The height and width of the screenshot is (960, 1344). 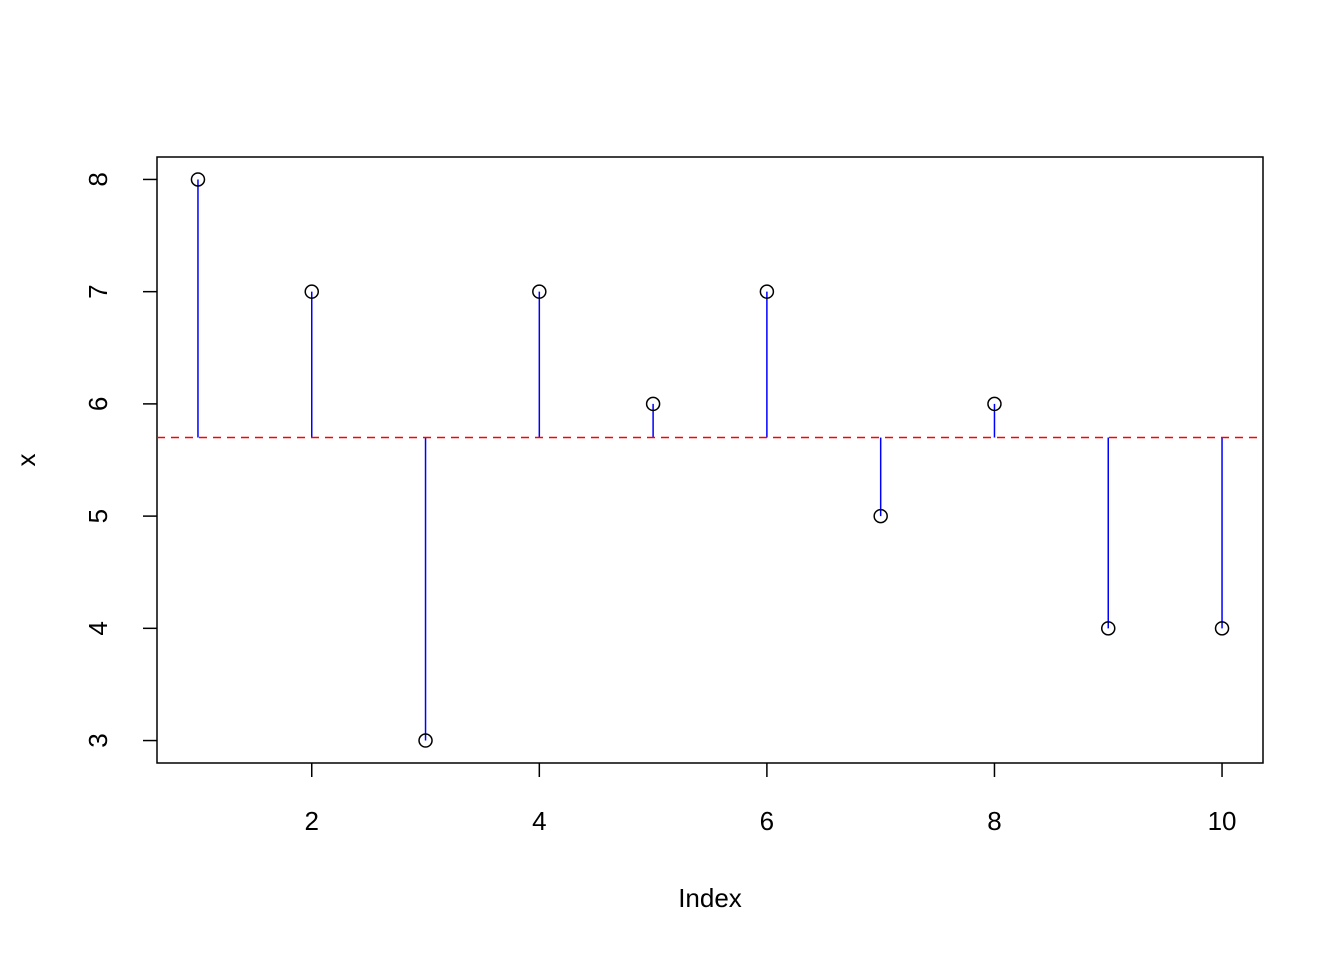 I want to click on x-tick-label: 10, so click(x=1222, y=821).